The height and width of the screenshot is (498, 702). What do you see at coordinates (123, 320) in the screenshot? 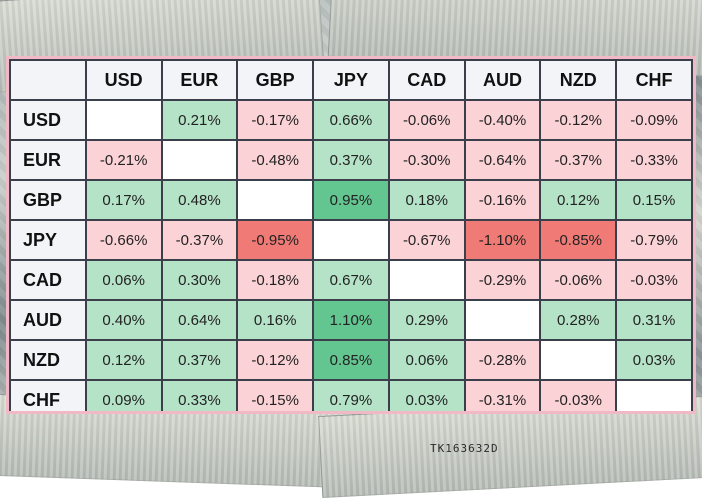
I see `heatmap-cell: 0.40%` at bounding box center [123, 320].